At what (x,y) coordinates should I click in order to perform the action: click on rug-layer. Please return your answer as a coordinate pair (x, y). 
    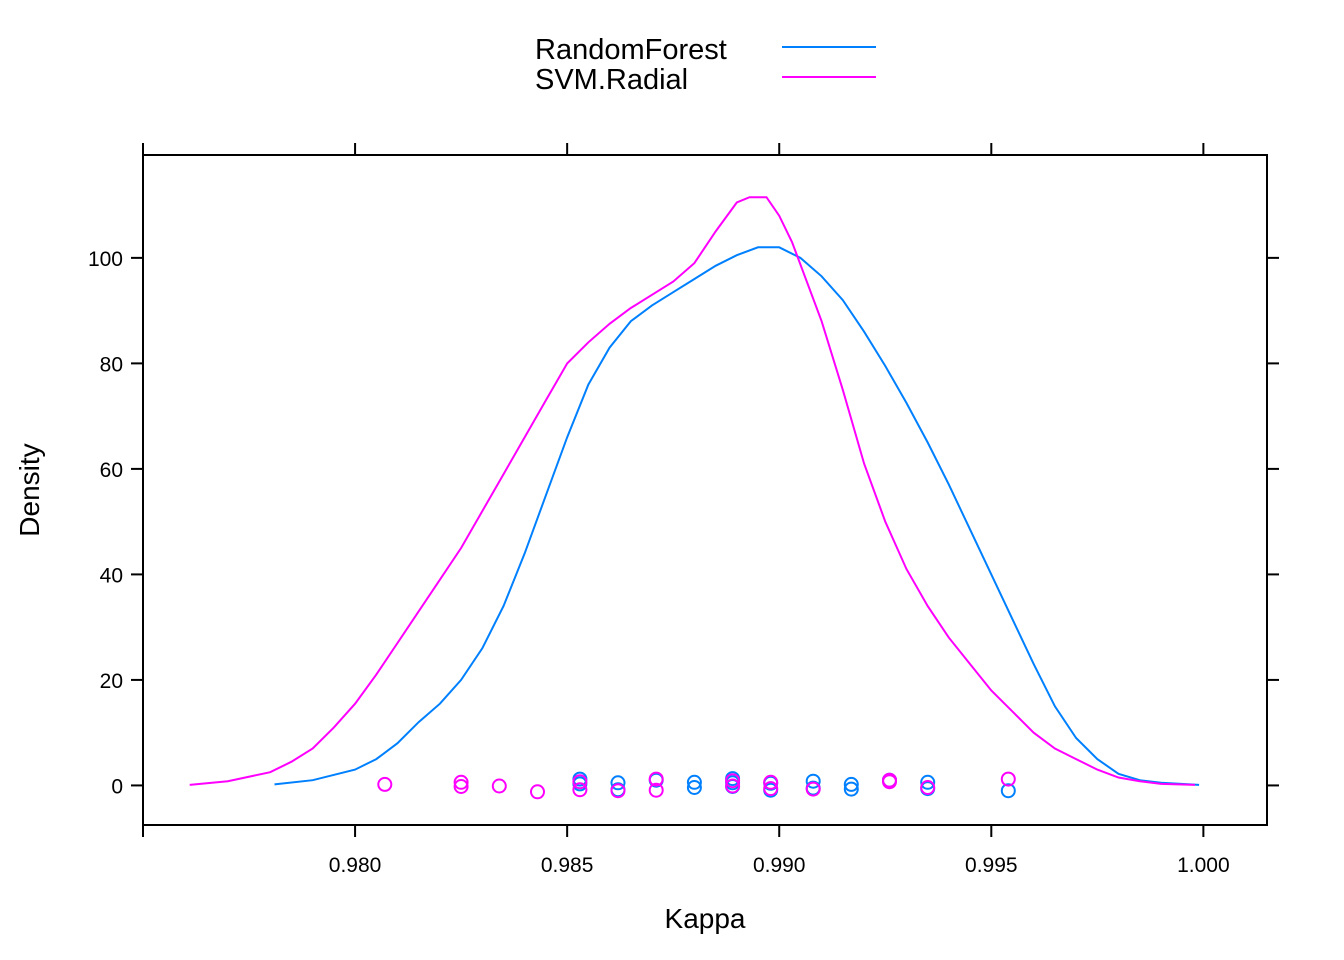
    Looking at the image, I should click on (696, 785).